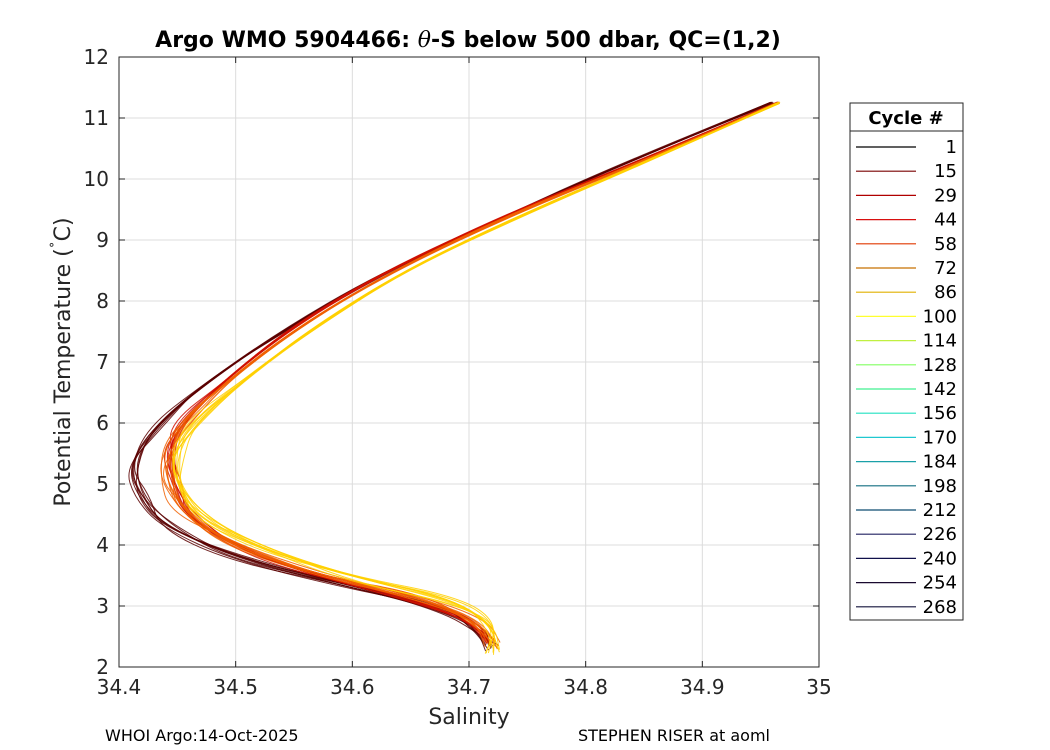 The image size is (1050, 750). I want to click on legend-label: 170, so click(940, 437).